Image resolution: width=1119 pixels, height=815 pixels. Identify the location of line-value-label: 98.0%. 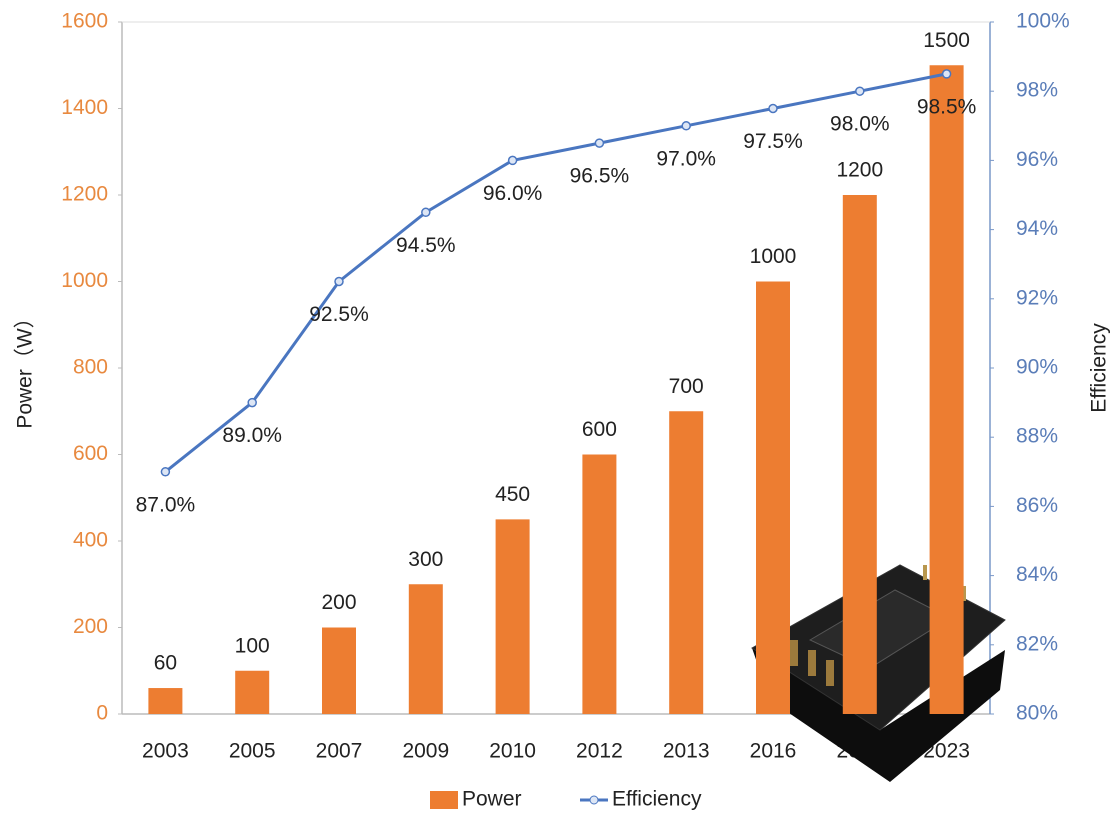
(860, 124).